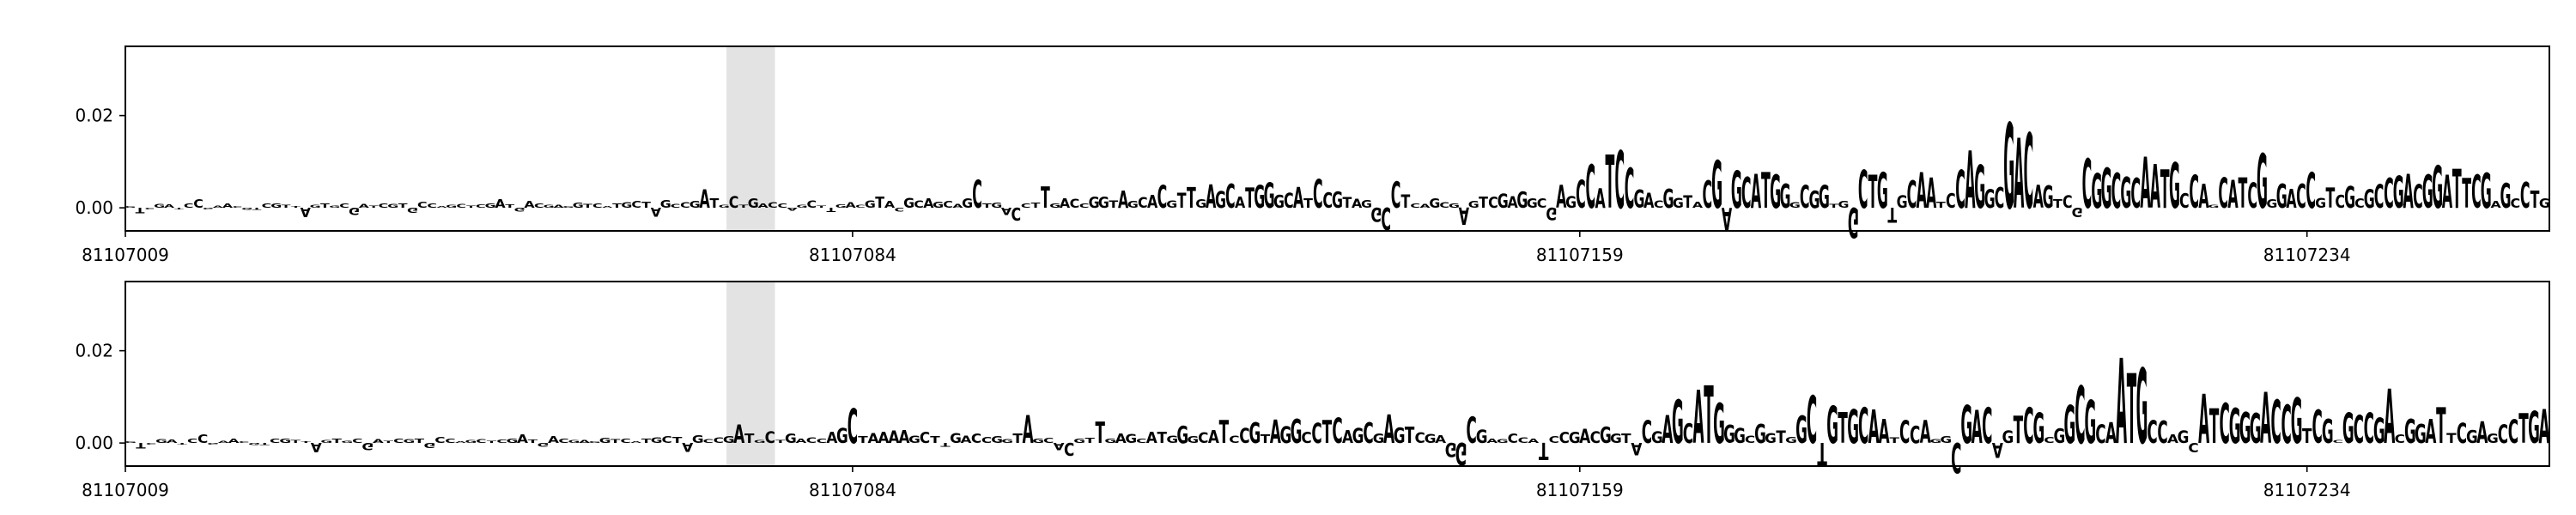 Image resolution: width=2576 pixels, height=515 pixels. Describe the element at coordinates (852, 490) in the screenshot. I see `x-tick-label: 81107084` at that location.